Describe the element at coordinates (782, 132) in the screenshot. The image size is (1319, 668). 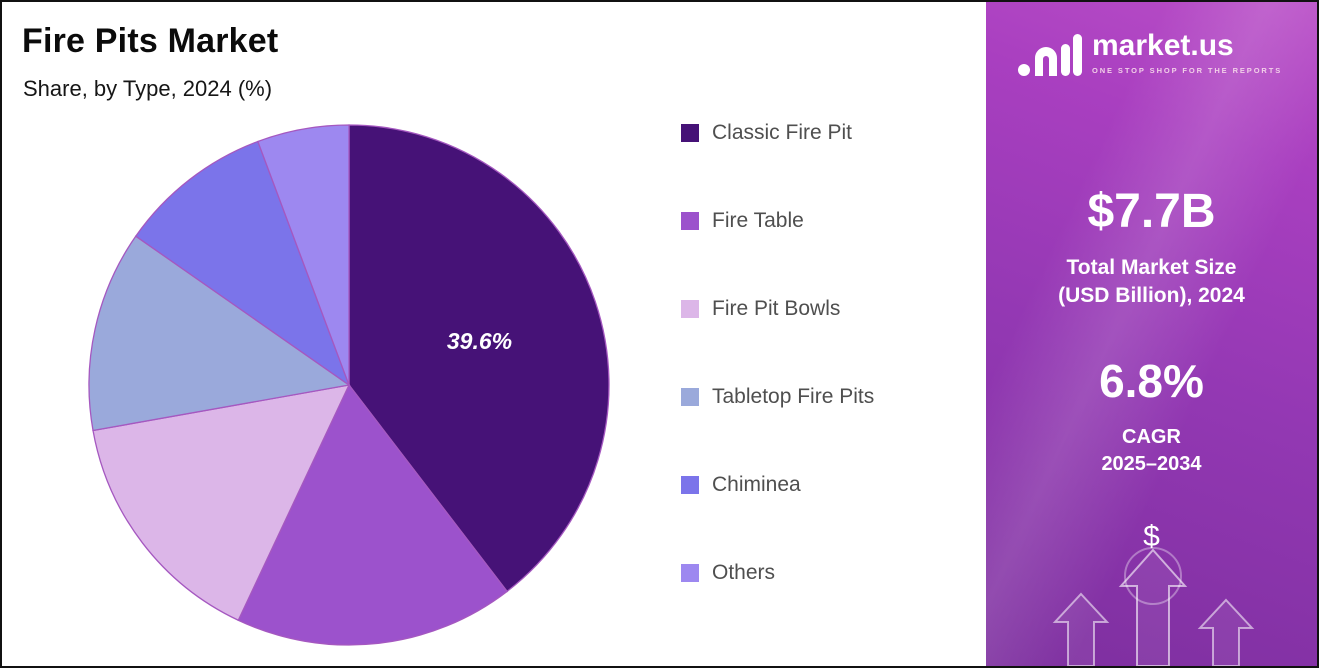
I see `legend-label: Classic Fire Pit` at that location.